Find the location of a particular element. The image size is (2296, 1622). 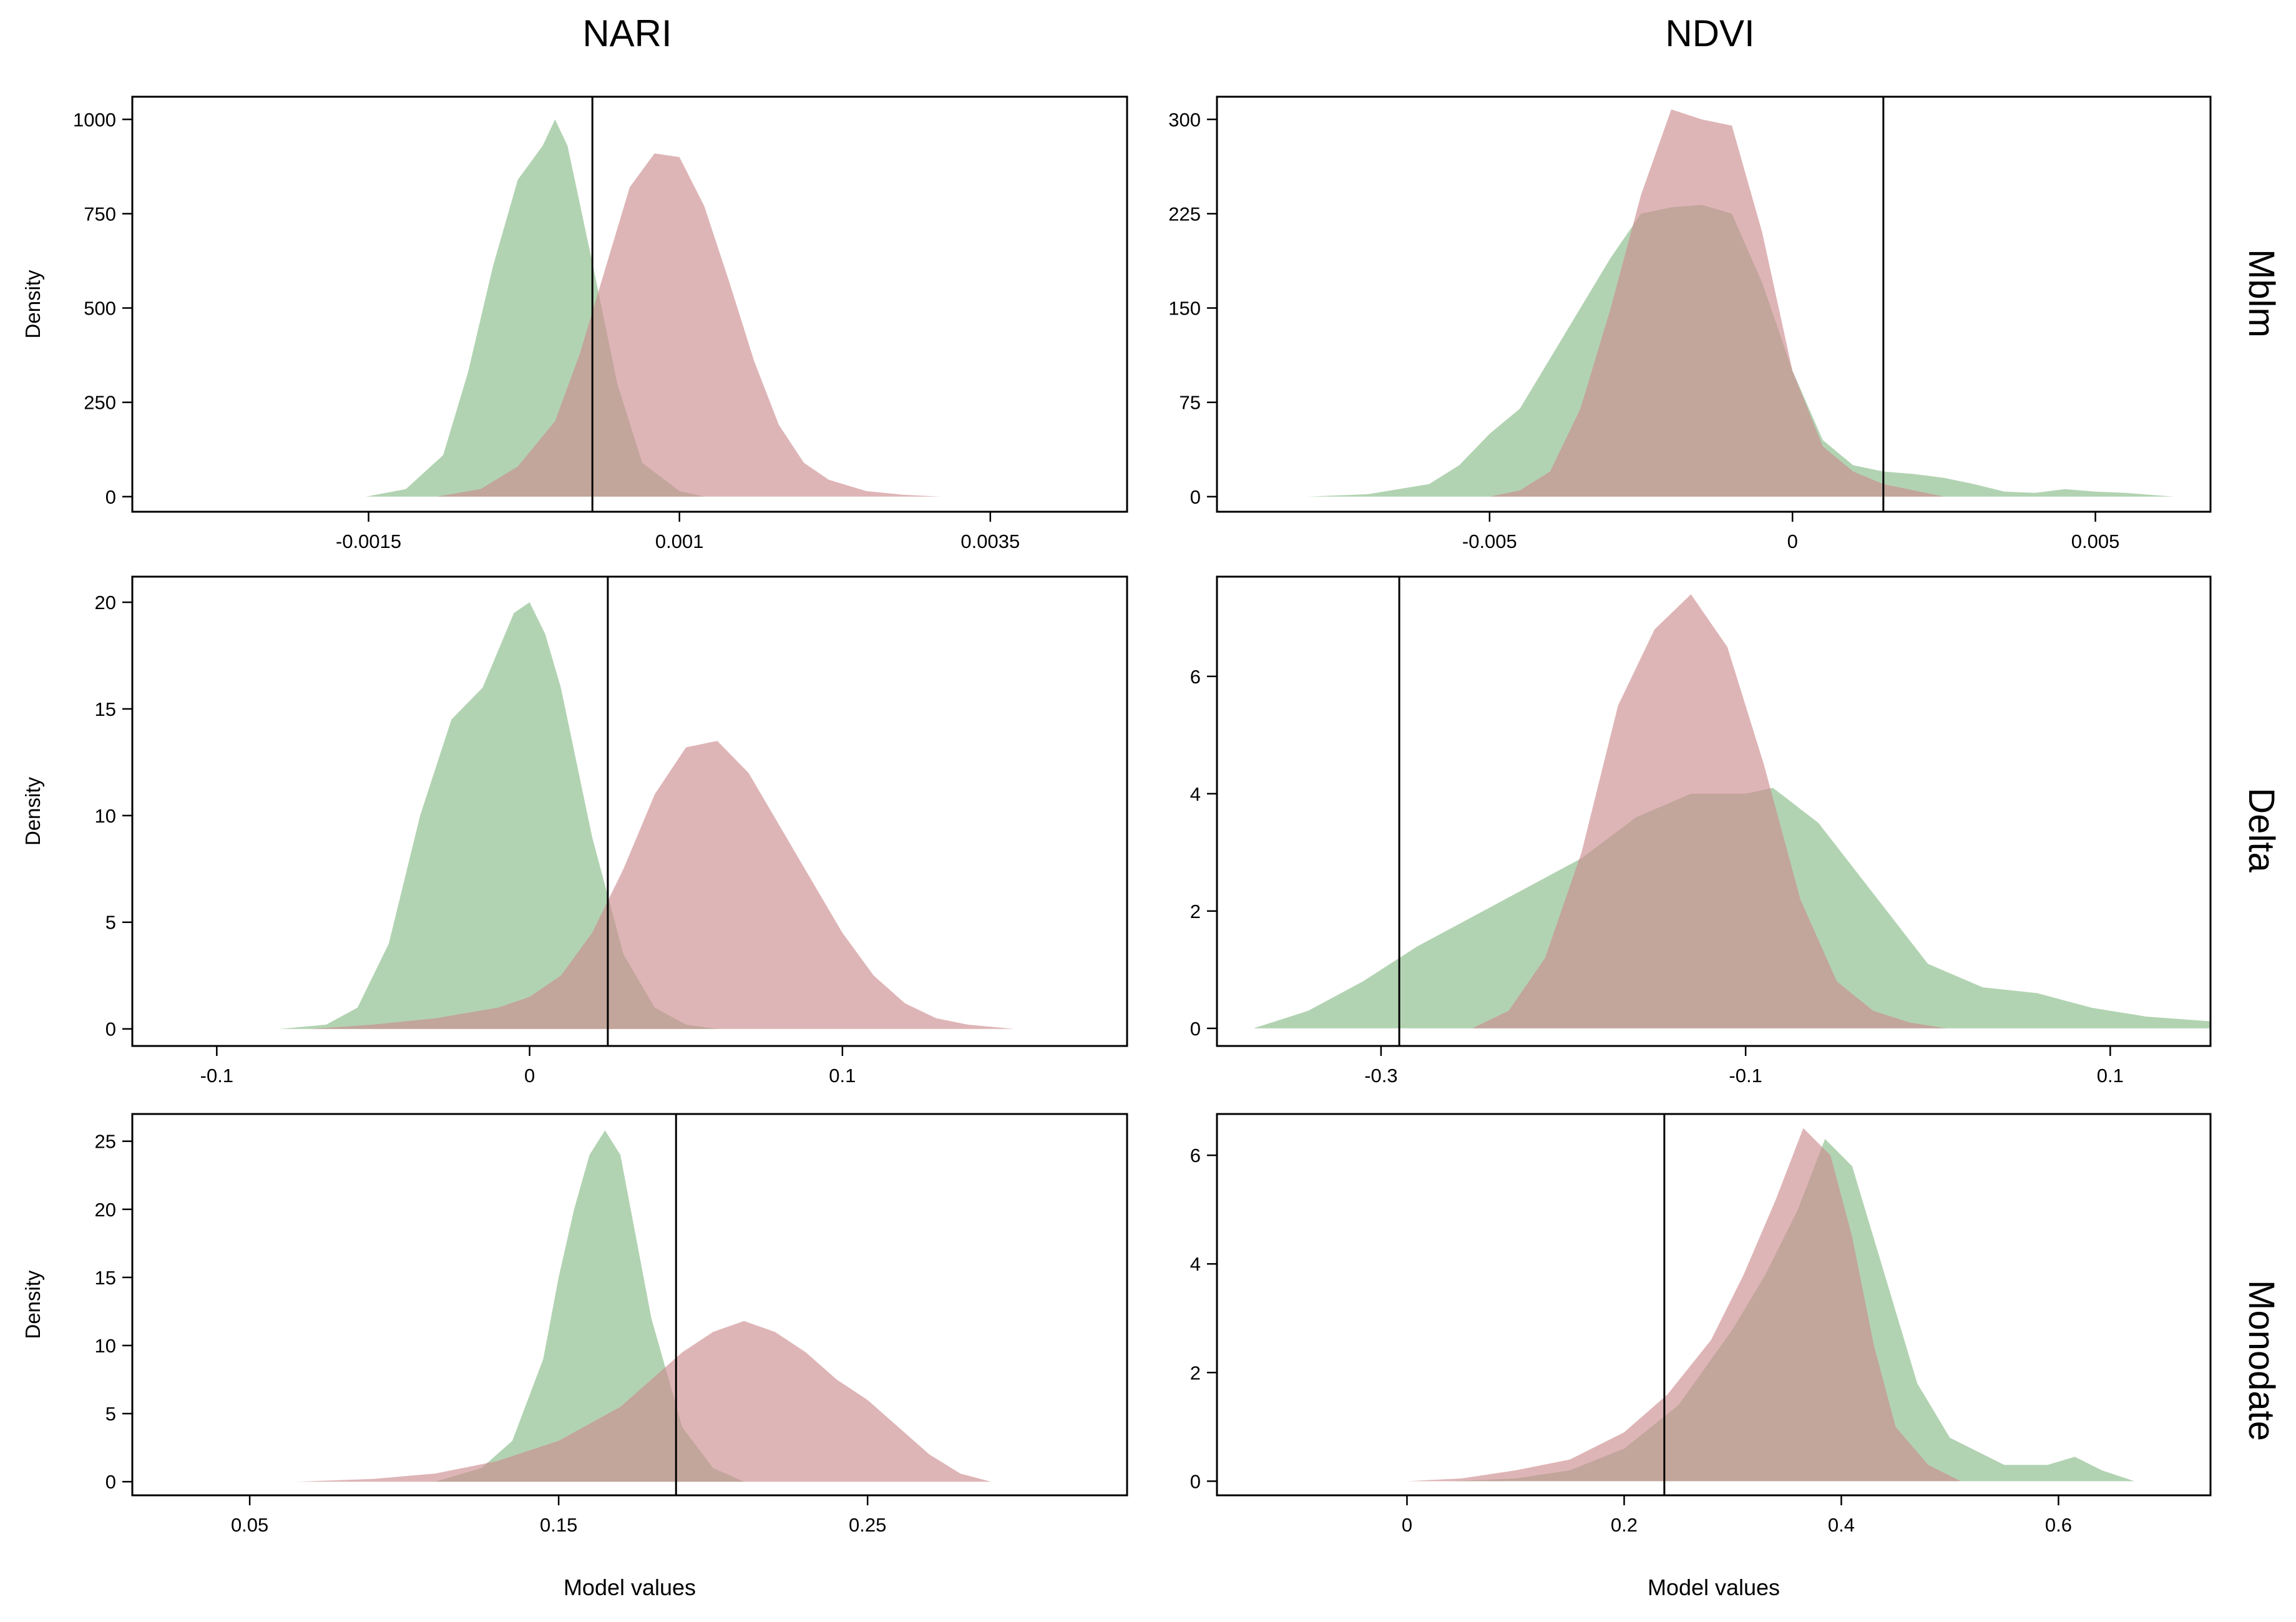

y-tick-label: 75 is located at coordinates (1190, 403).